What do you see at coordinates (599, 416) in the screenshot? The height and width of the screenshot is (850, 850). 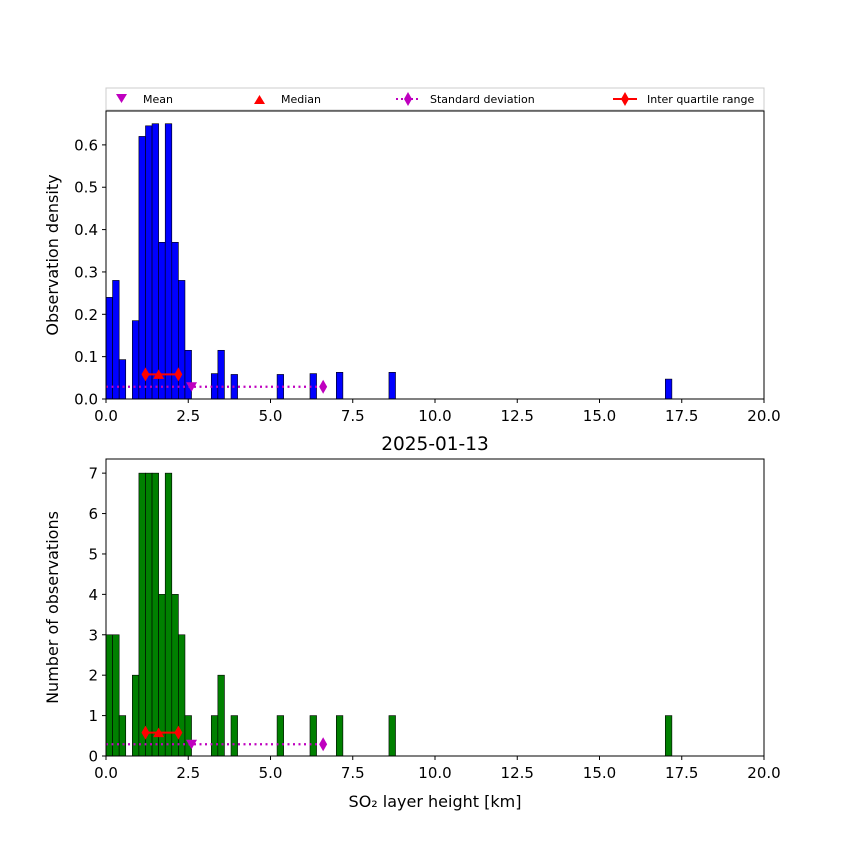 I see `density-x-tick-label: 15.0` at bounding box center [599, 416].